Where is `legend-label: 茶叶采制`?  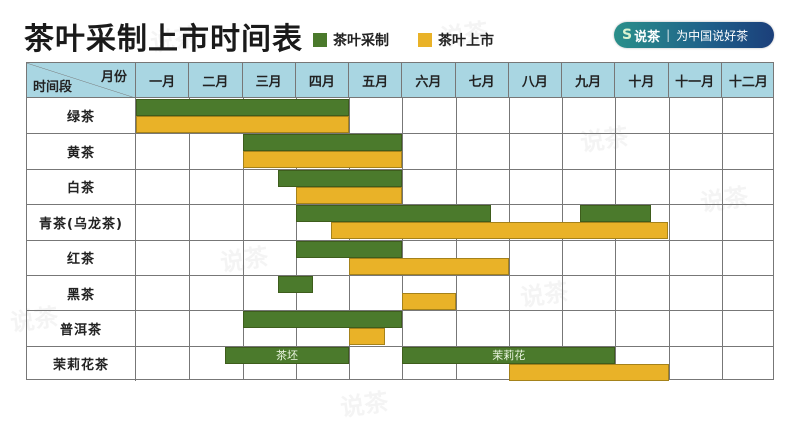 legend-label: 茶叶采制 is located at coordinates (361, 41).